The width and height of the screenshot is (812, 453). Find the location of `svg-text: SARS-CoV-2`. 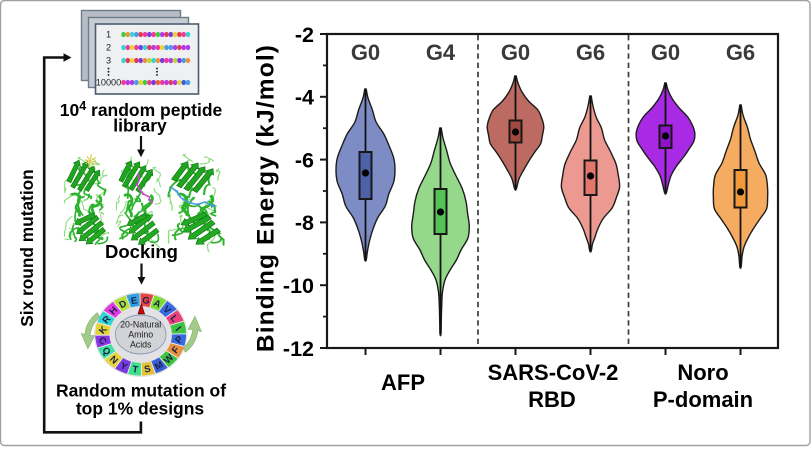

svg-text: SARS-CoV-2 is located at coordinates (553, 372).